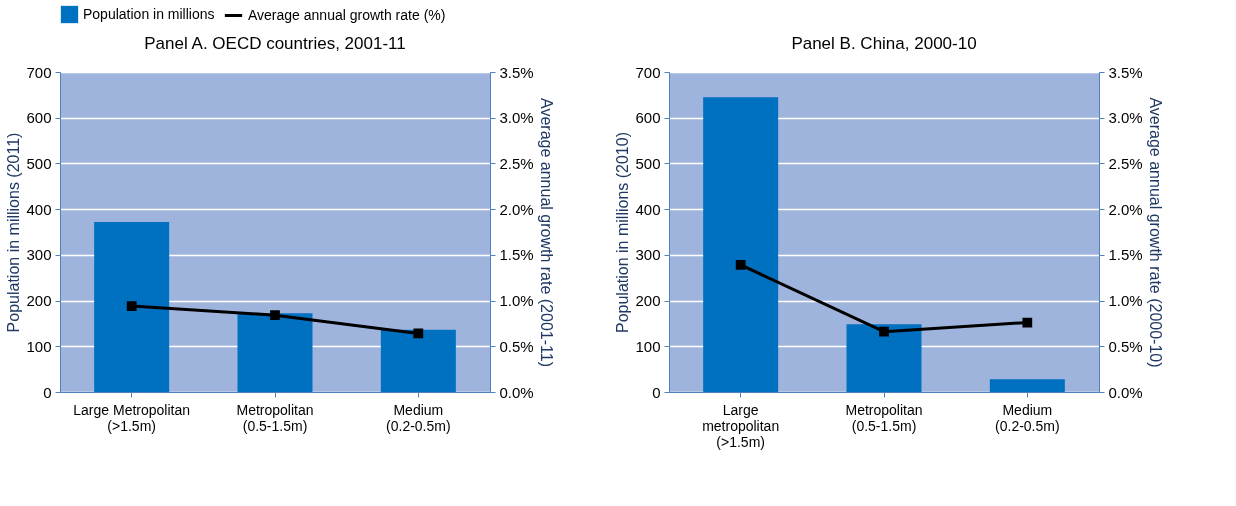 This screenshot has width=1236, height=506. Describe the element at coordinates (275, 43) in the screenshot. I see `chart-title: Panel A. OECD countries, 2001-11` at that location.